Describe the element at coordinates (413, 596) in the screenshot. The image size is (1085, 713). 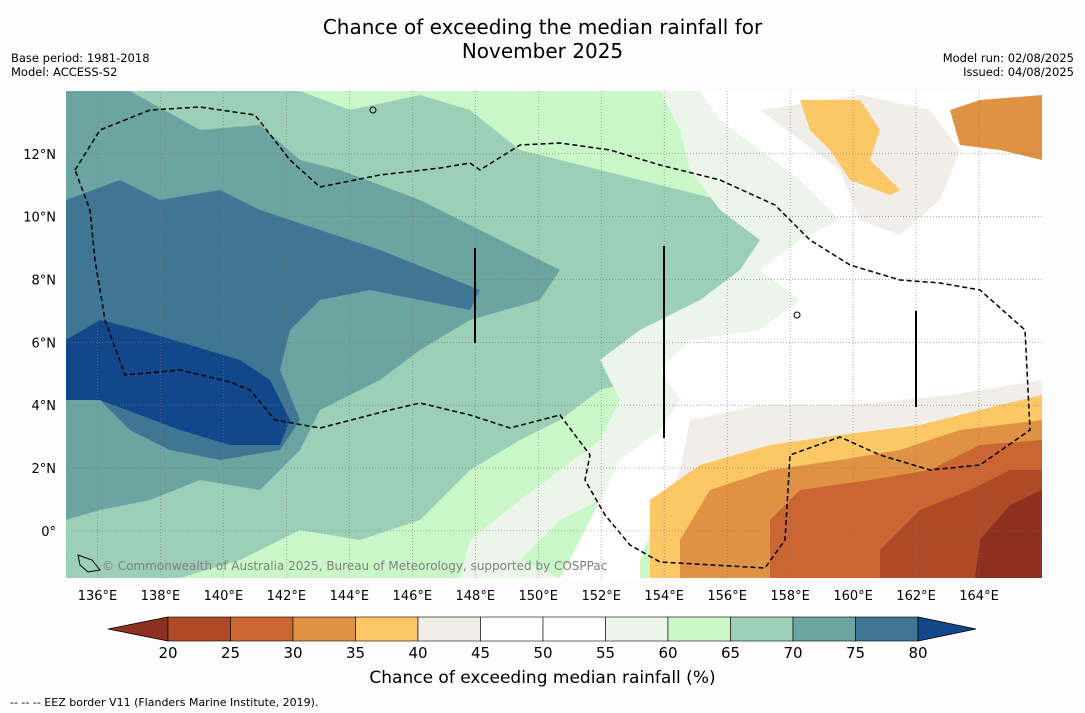
I see `longitude-label: 146°E` at that location.